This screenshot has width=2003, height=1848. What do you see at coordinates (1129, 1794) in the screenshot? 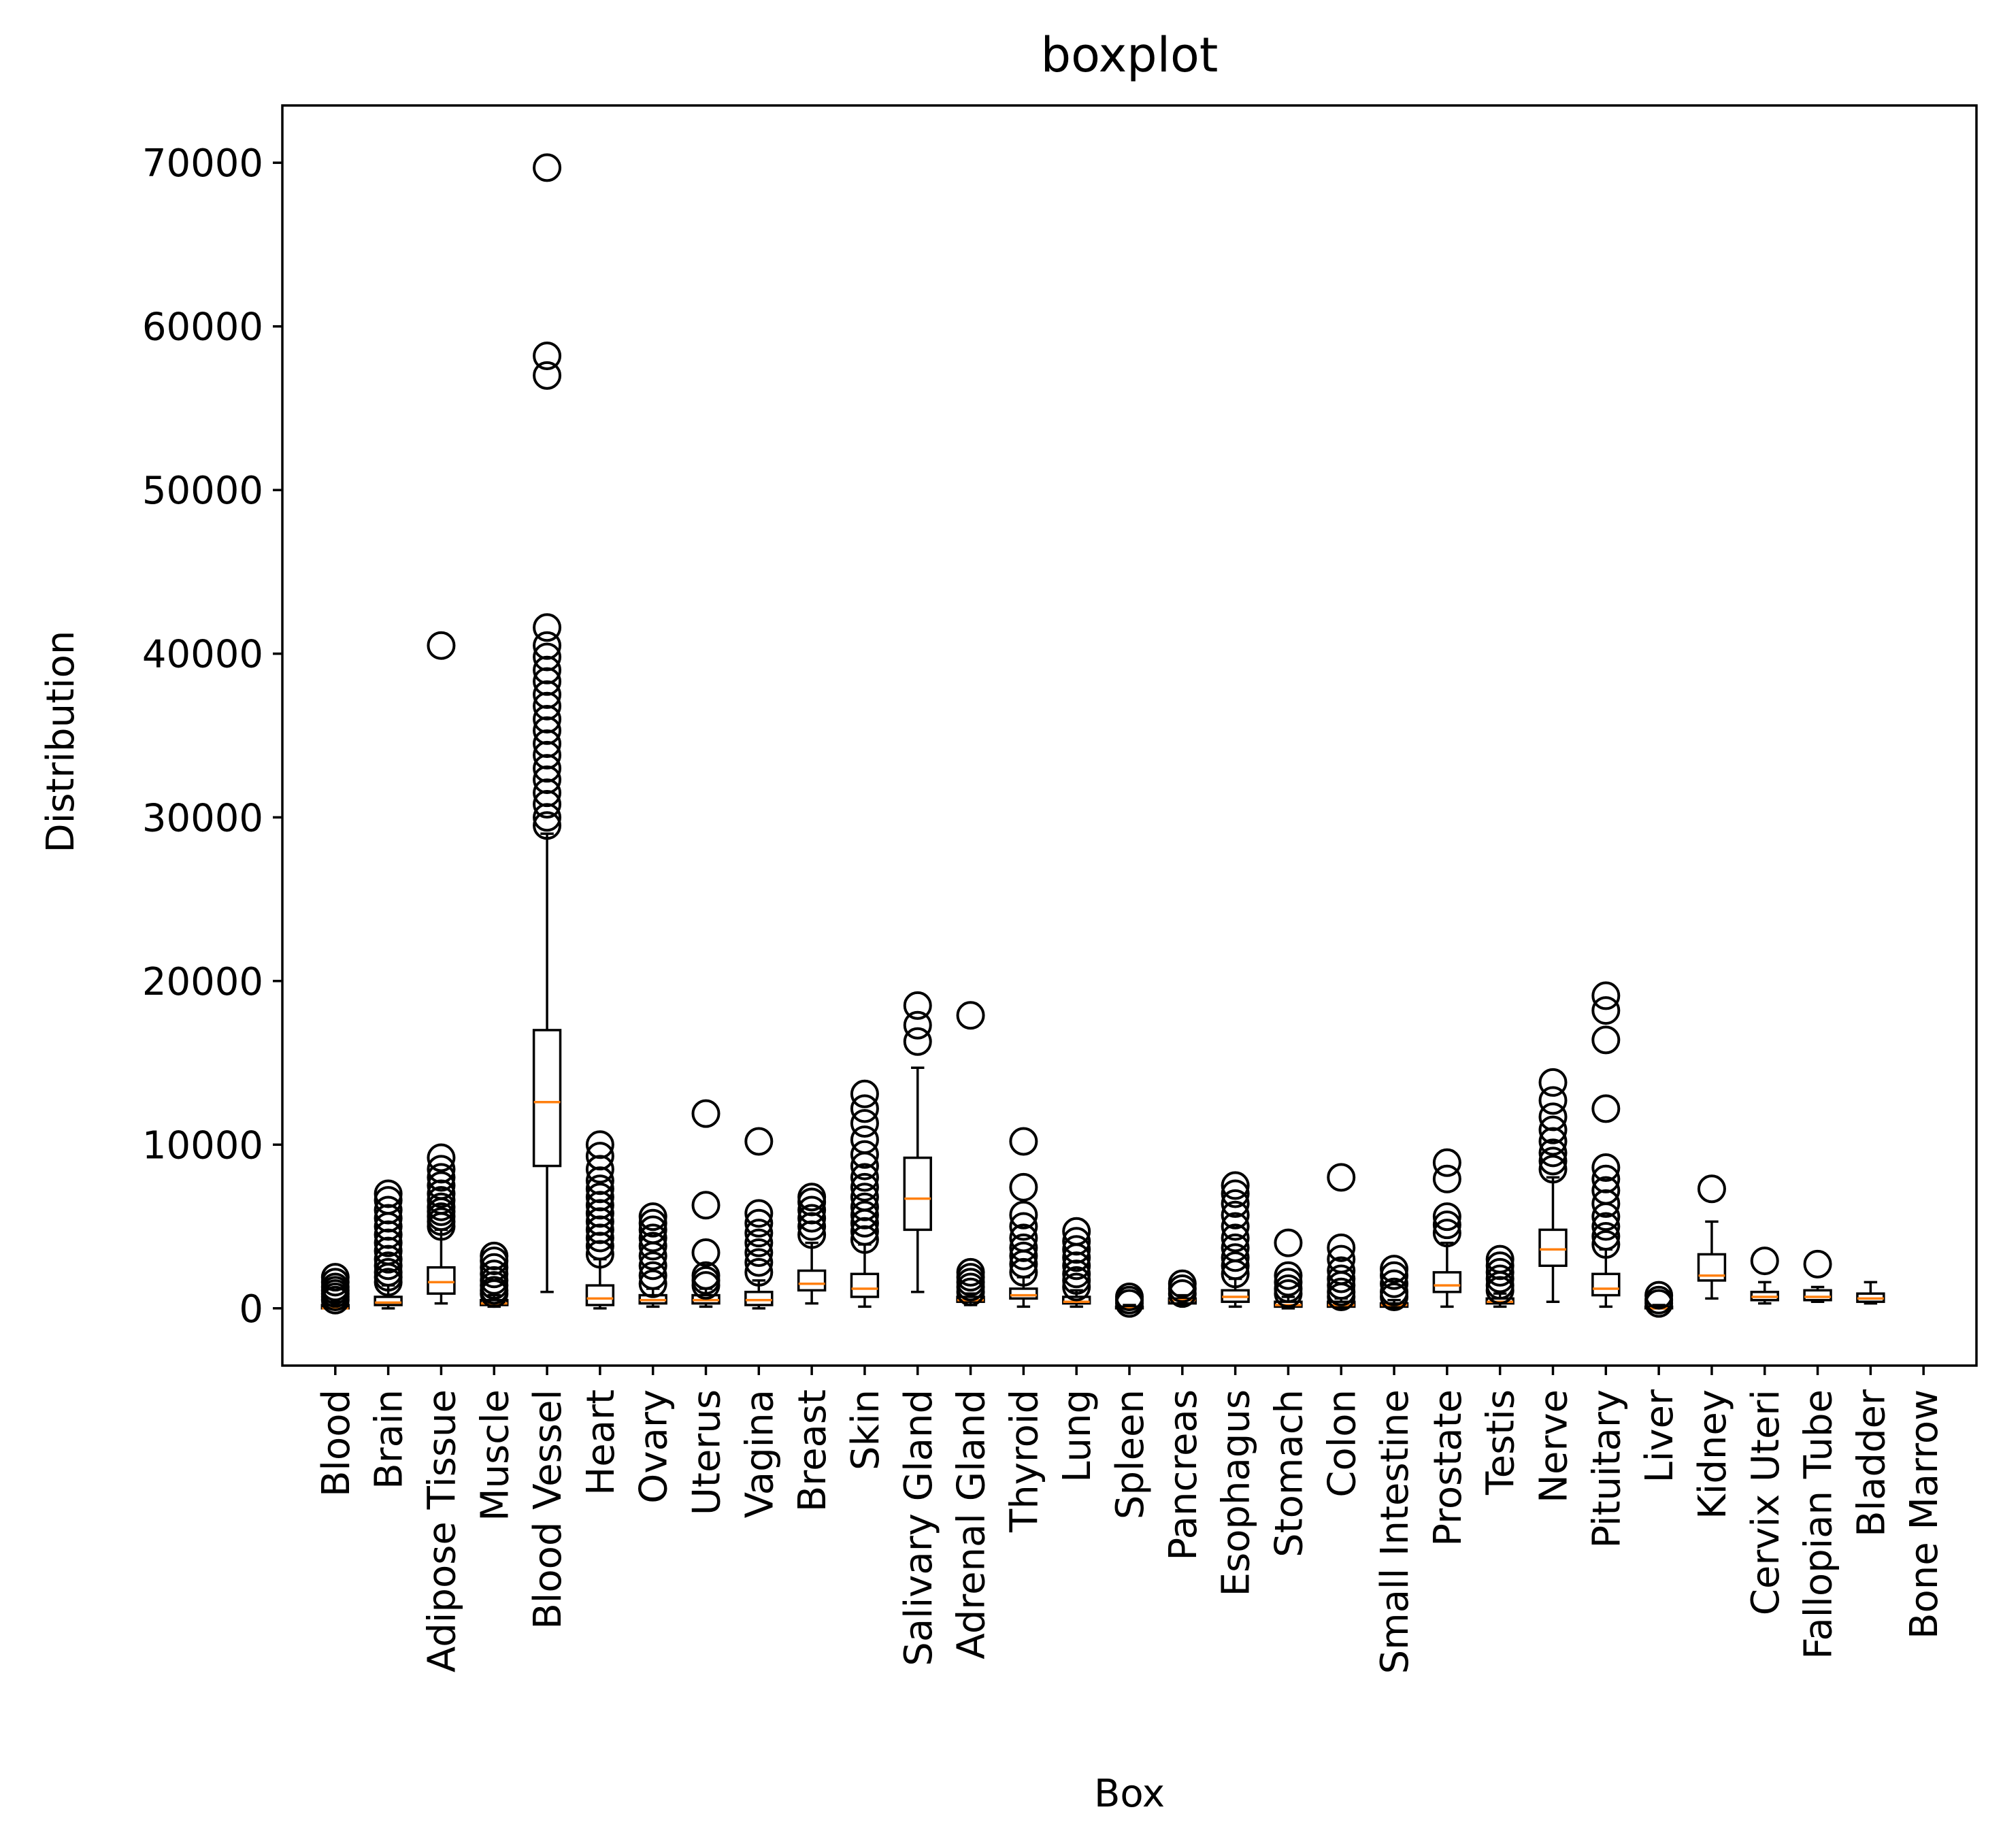
I see `x-axis-label: Box` at bounding box center [1129, 1794].